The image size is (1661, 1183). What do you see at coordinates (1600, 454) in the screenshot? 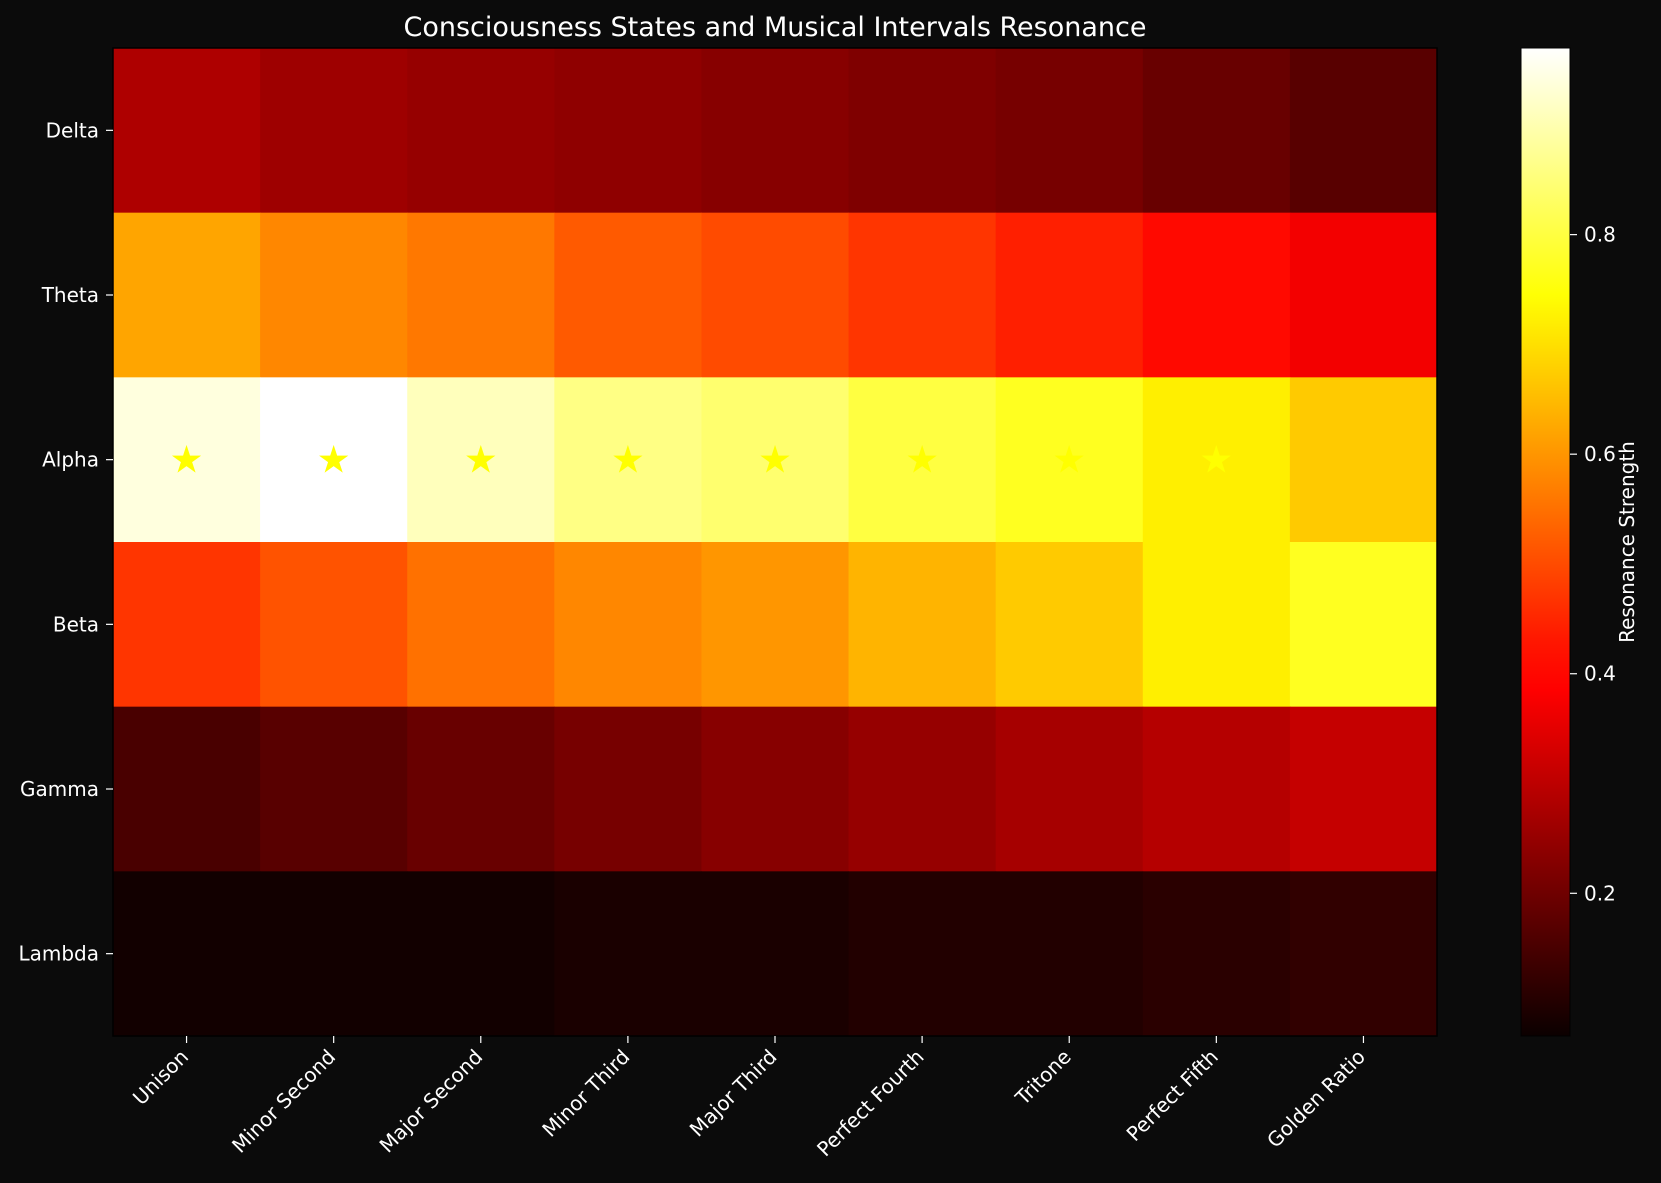
I see `colorbar-tick-label: 0.6` at bounding box center [1600, 454].